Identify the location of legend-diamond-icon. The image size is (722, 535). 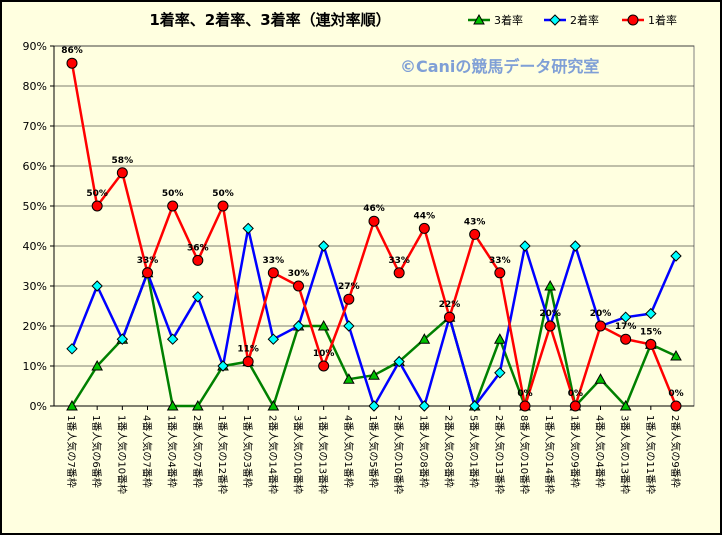
(555, 20).